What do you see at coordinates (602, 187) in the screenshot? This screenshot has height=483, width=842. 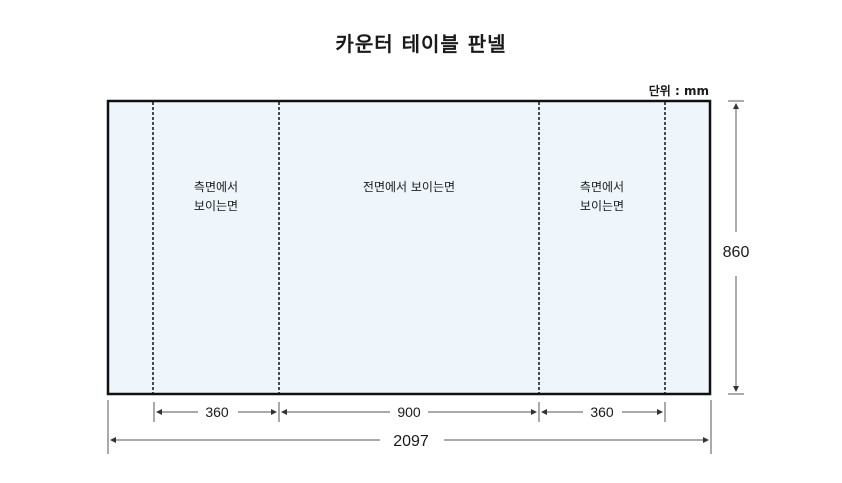 I see `section-label-right: 측면에서` at bounding box center [602, 187].